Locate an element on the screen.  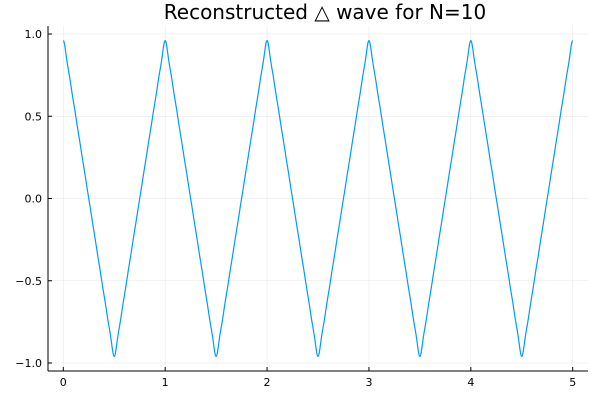
y-tick-label: −1.0 is located at coordinates (28, 363).